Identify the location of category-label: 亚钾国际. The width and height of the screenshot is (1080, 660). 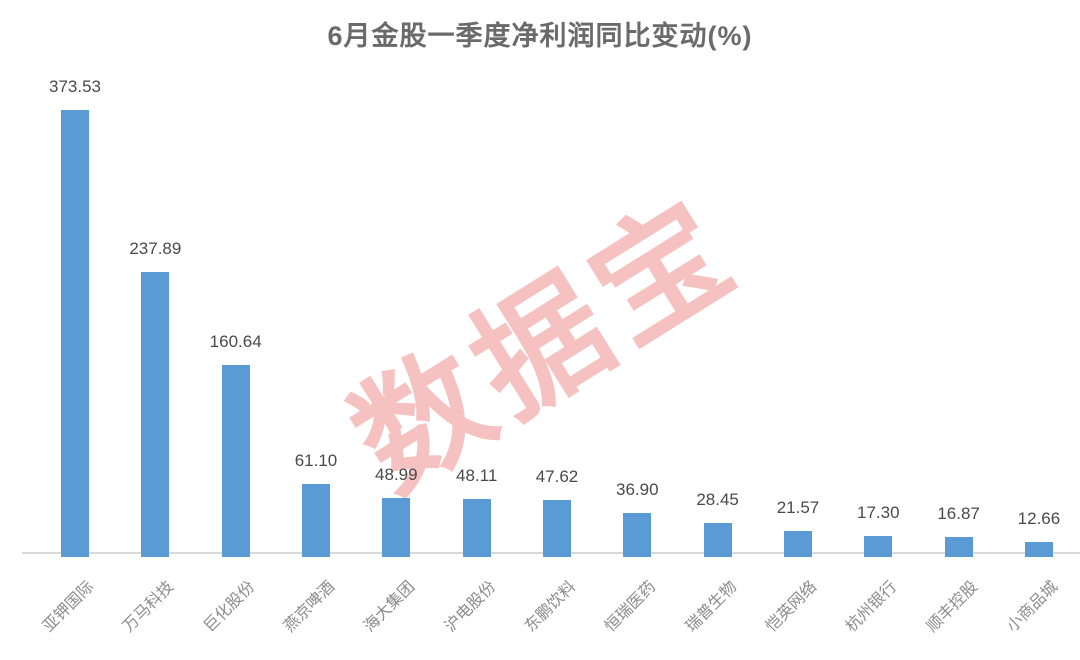
(68, 607).